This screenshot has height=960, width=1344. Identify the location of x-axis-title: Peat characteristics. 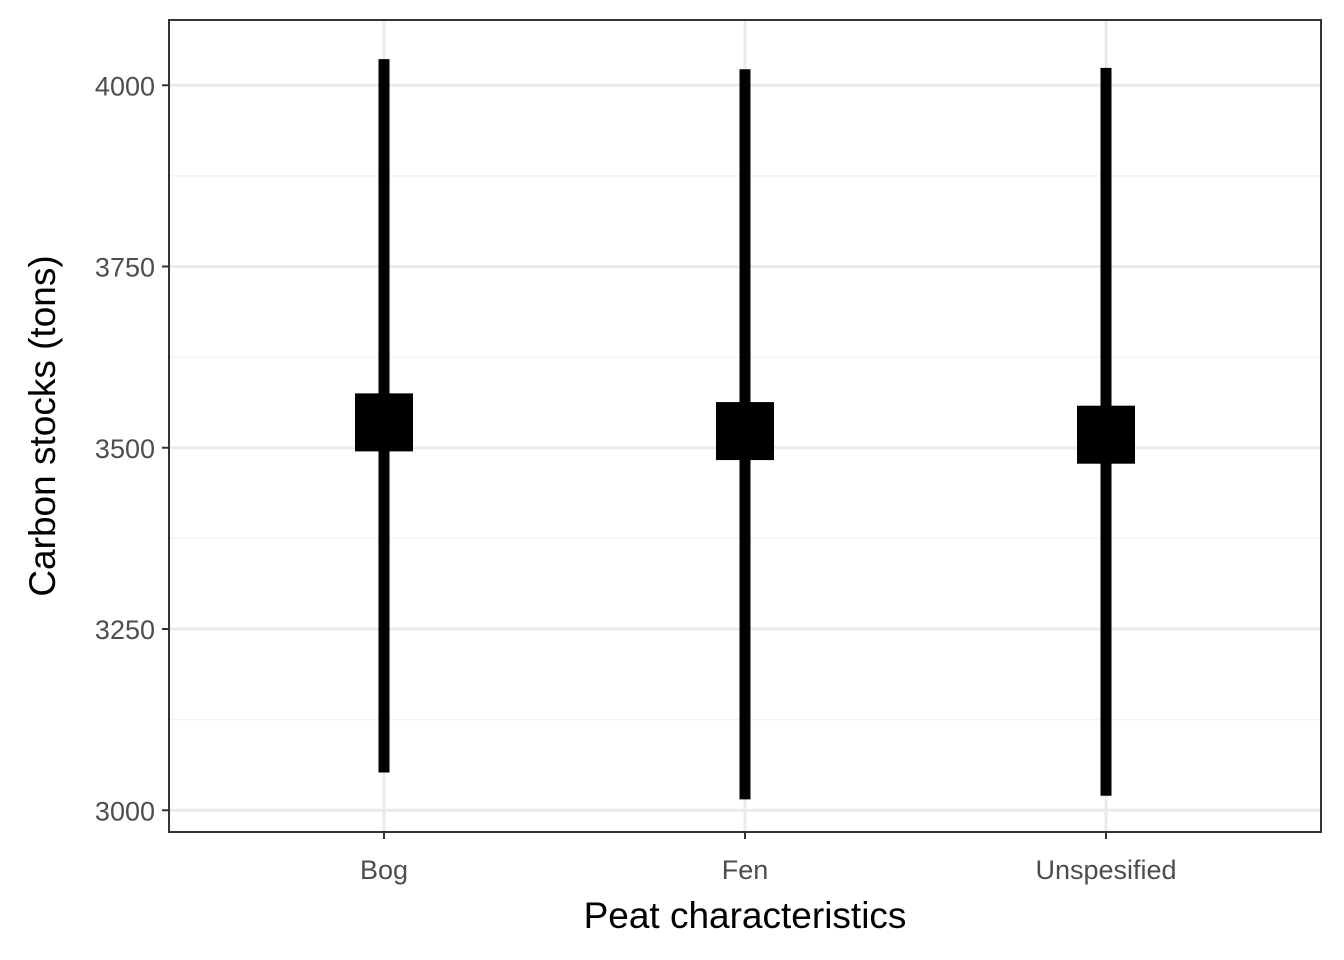
(745, 915).